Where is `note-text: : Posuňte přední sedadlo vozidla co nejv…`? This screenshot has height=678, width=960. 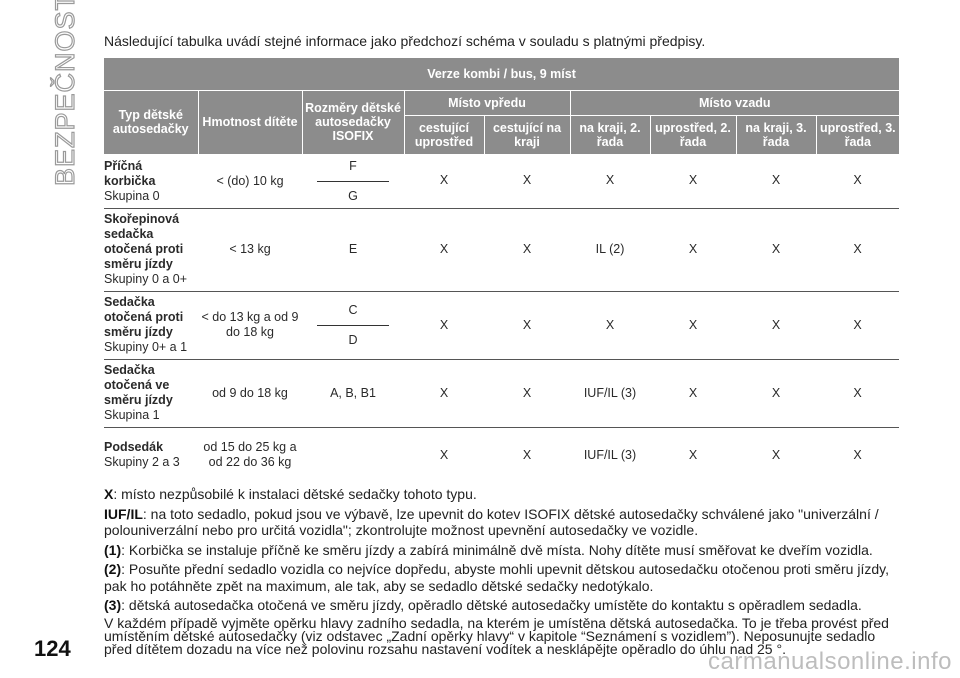 note-text: : Posuňte přední sedadlo vozidla co nejv… is located at coordinates (496, 577).